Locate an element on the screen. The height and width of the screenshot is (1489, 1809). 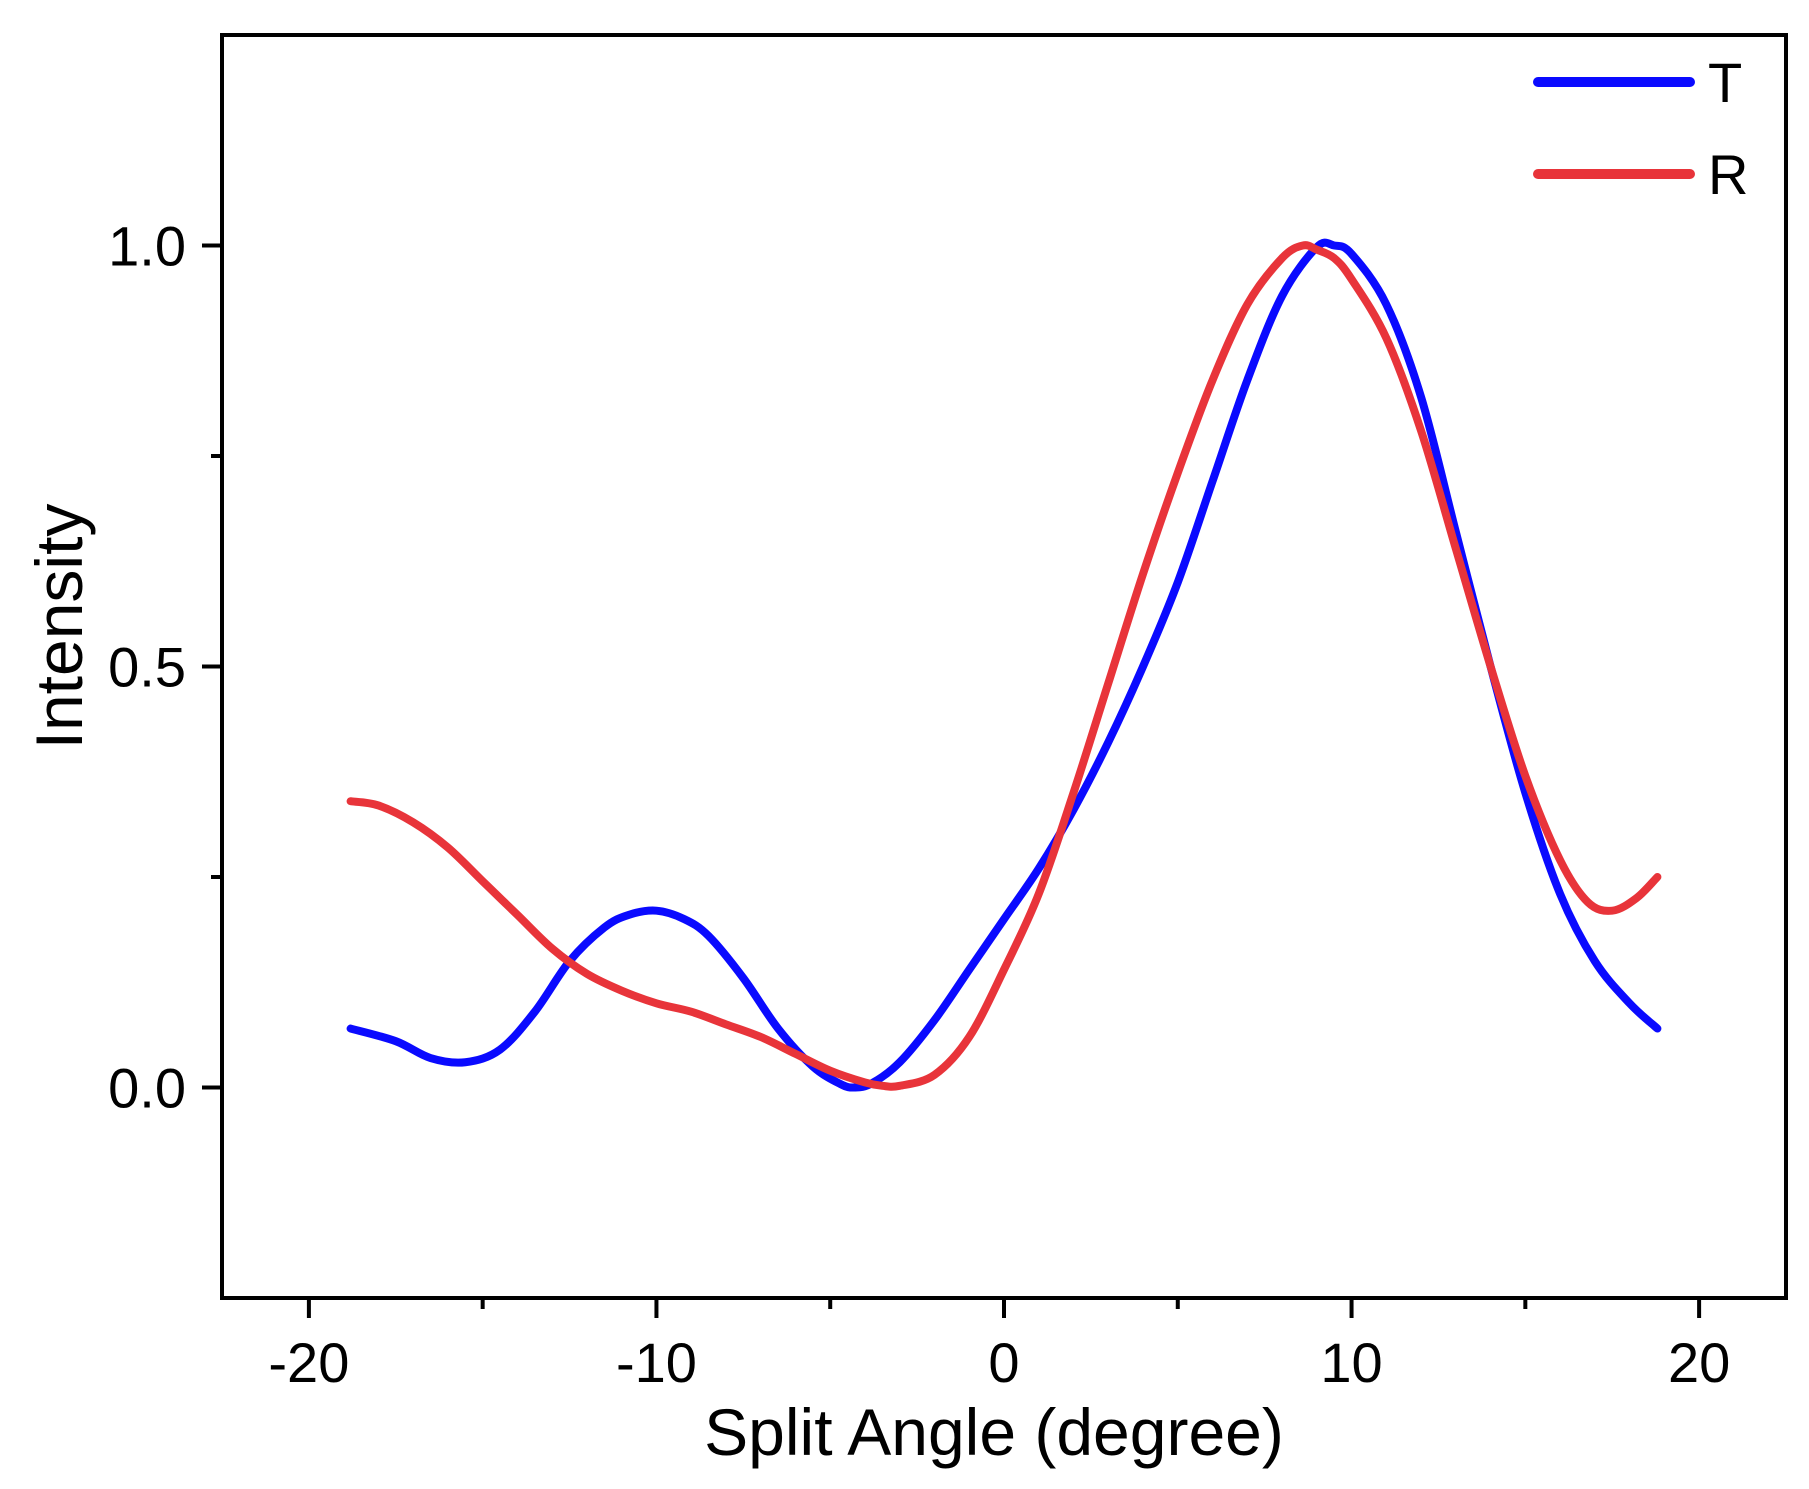
y-tick-label: 1.0 is located at coordinates (147, 246).